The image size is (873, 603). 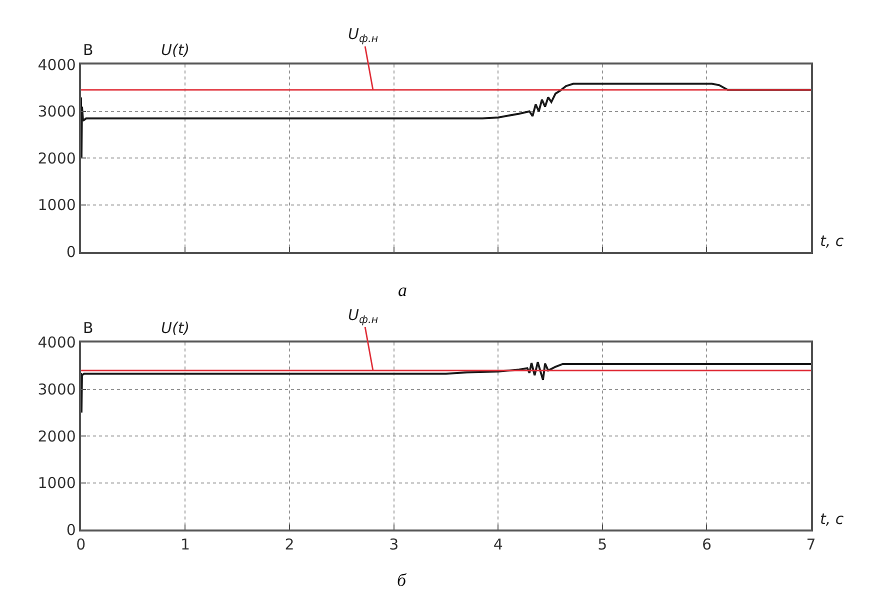 What do you see at coordinates (498, 545) in the screenshot?
I see `x-tick-label: 4` at bounding box center [498, 545].